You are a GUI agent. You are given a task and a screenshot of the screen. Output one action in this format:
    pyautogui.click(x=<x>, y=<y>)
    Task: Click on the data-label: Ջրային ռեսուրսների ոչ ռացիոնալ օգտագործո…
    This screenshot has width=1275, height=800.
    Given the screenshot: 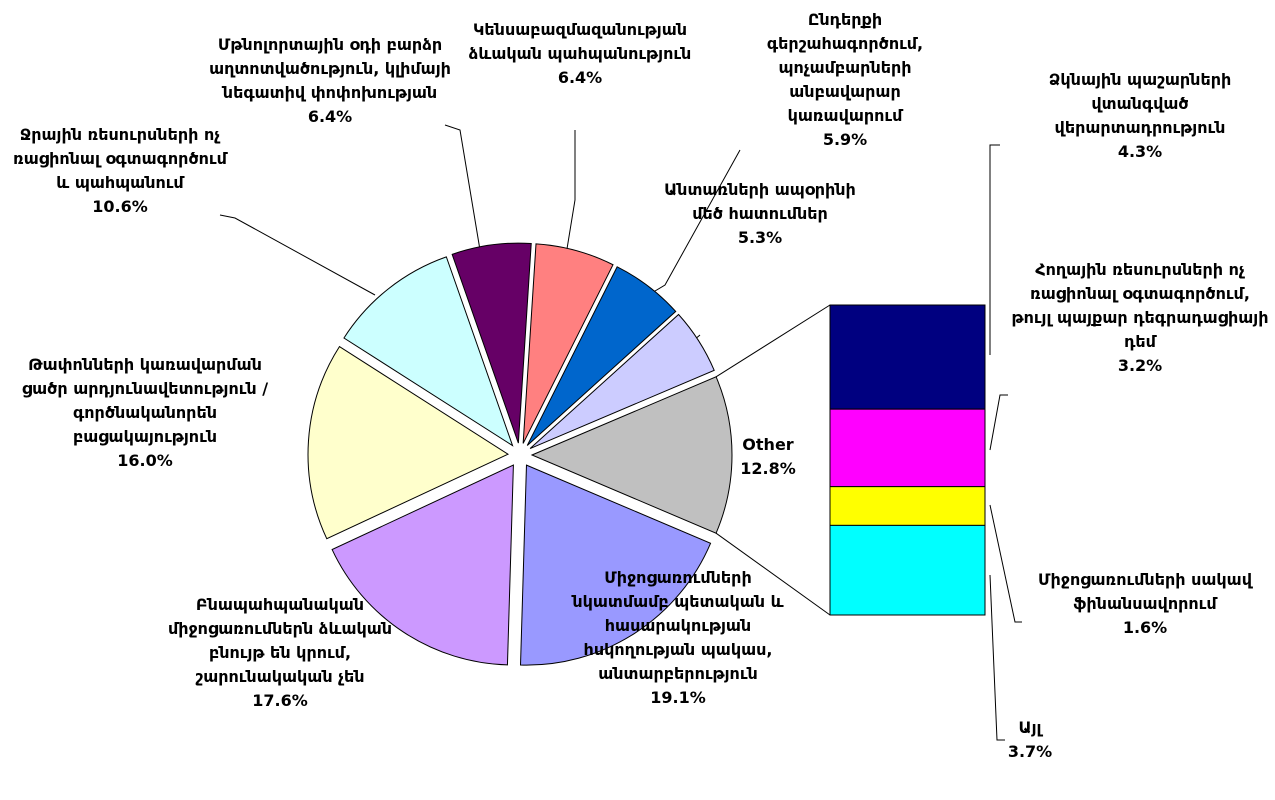 What is the action you would take?
    pyautogui.click(x=120, y=171)
    